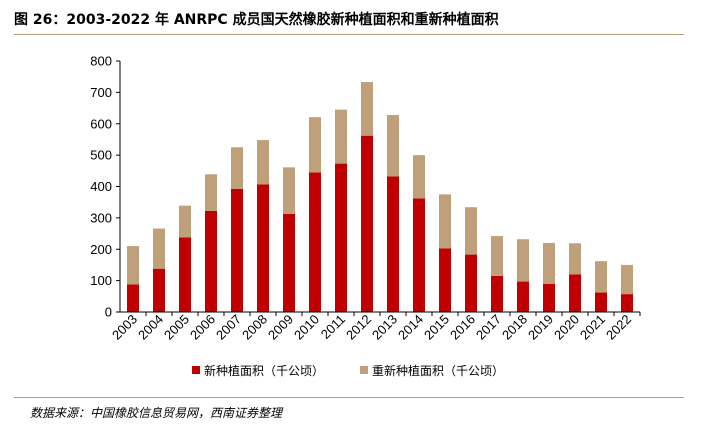 Image resolution: width=720 pixels, height=424 pixels. Describe the element at coordinates (348, 370) in the screenshot. I see `legend: 新种植面积（千公顷） 重新种植面积（千公顷）` at that location.